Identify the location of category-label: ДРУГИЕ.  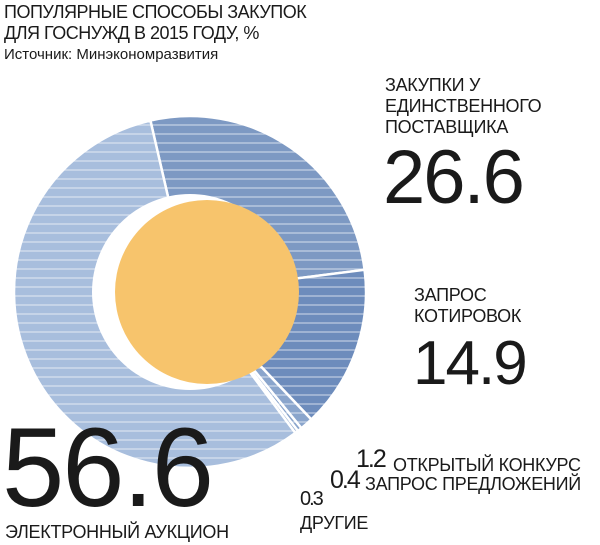
(334, 523).